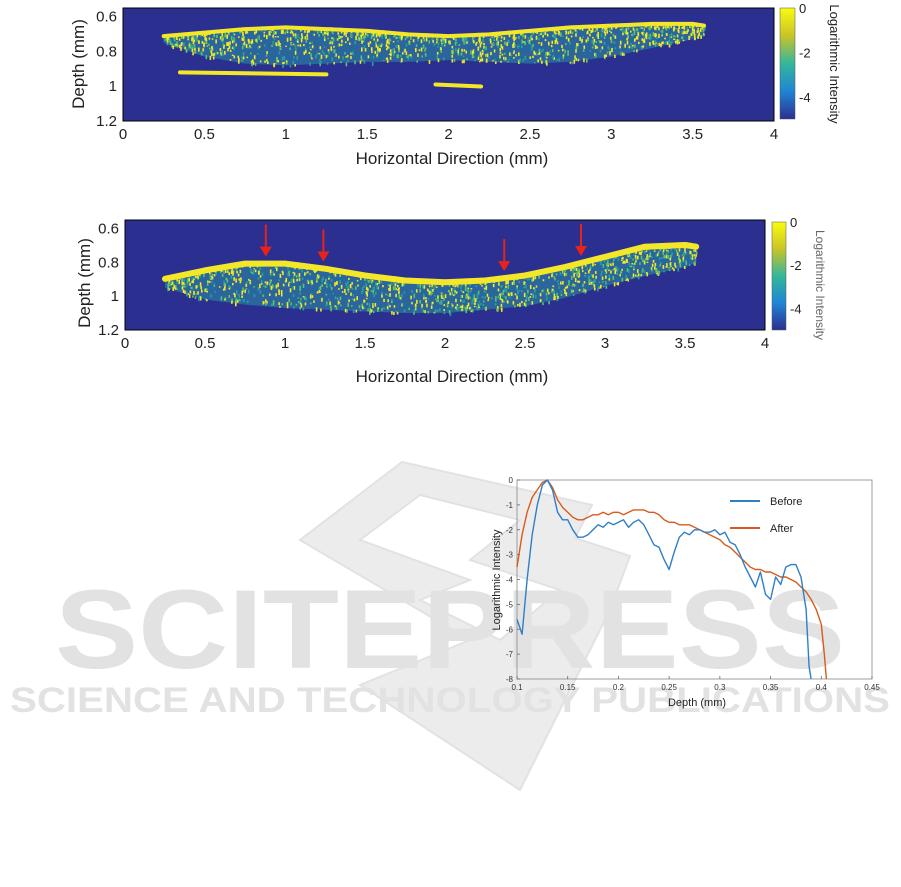 The image size is (901, 887). What do you see at coordinates (510, 530) in the screenshot?
I see `y-tick-label: -2` at bounding box center [510, 530].